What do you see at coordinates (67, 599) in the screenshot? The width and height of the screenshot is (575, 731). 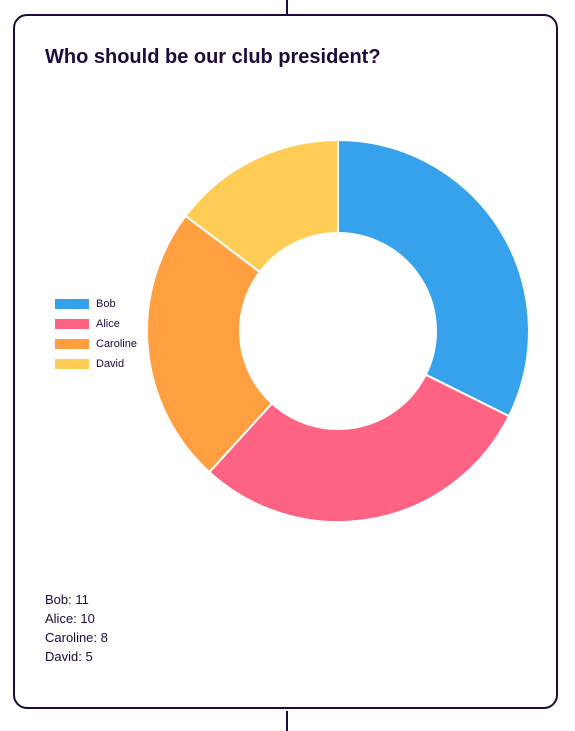 I see `vote-count-bob: Bob: 11` at bounding box center [67, 599].